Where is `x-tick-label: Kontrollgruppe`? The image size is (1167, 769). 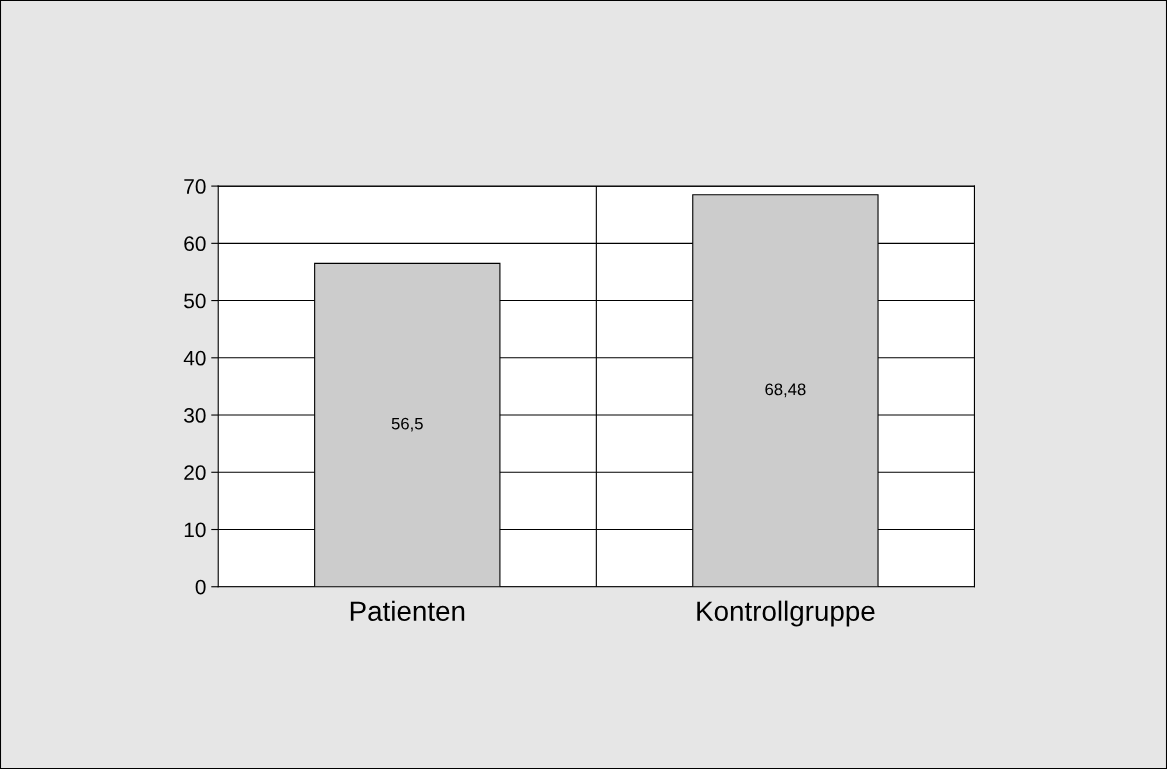 x-tick-label: Kontrollgruppe is located at coordinates (786, 613).